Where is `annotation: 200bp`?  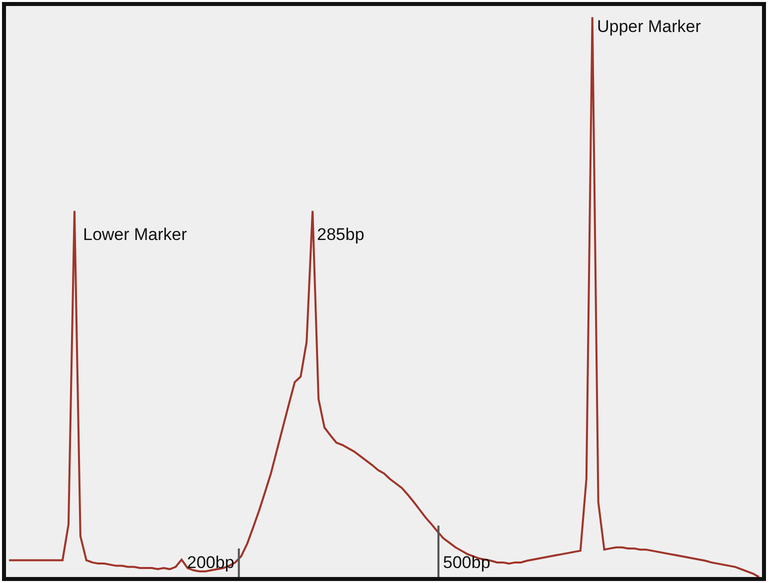
annotation: 200bp is located at coordinates (210, 562).